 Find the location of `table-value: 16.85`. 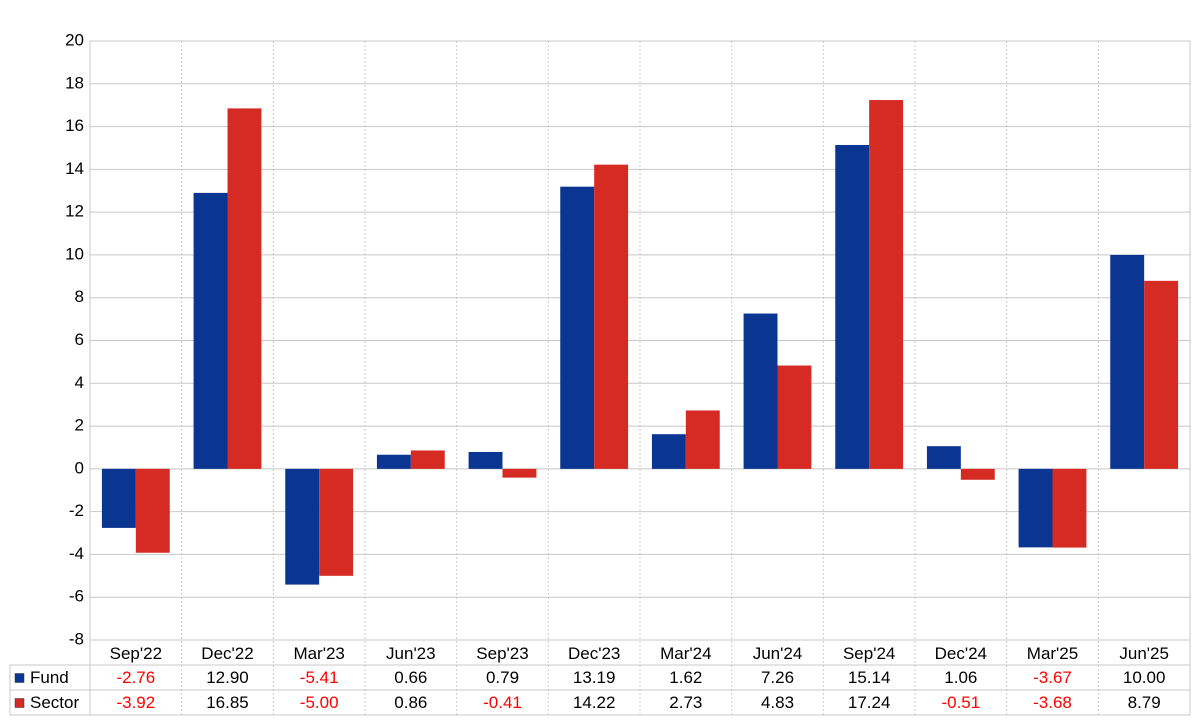

table-value: 16.85 is located at coordinates (227, 702).